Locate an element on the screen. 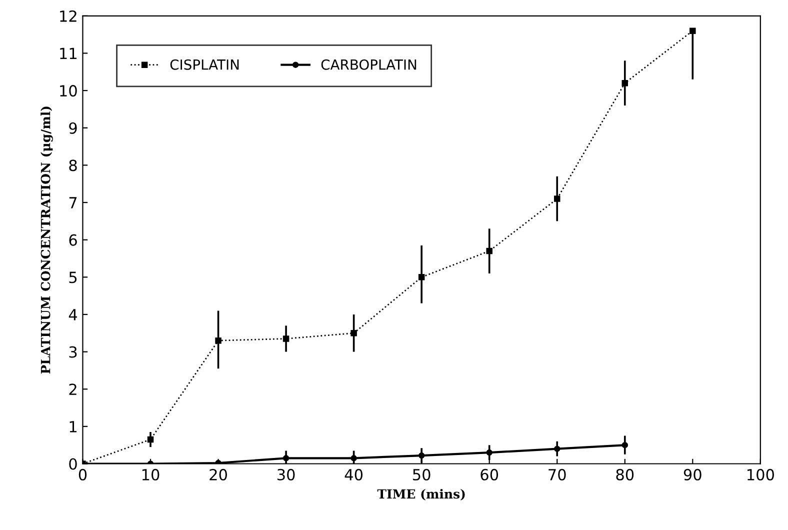 The width and height of the screenshot is (788, 530). y-tick-label: 7 is located at coordinates (73, 202).